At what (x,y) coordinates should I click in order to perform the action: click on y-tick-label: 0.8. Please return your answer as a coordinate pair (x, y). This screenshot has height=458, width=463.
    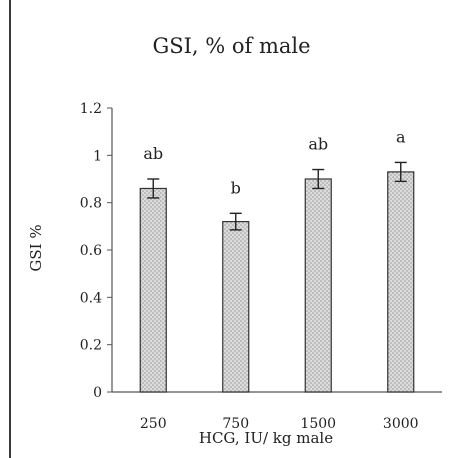
    Looking at the image, I should click on (91, 204).